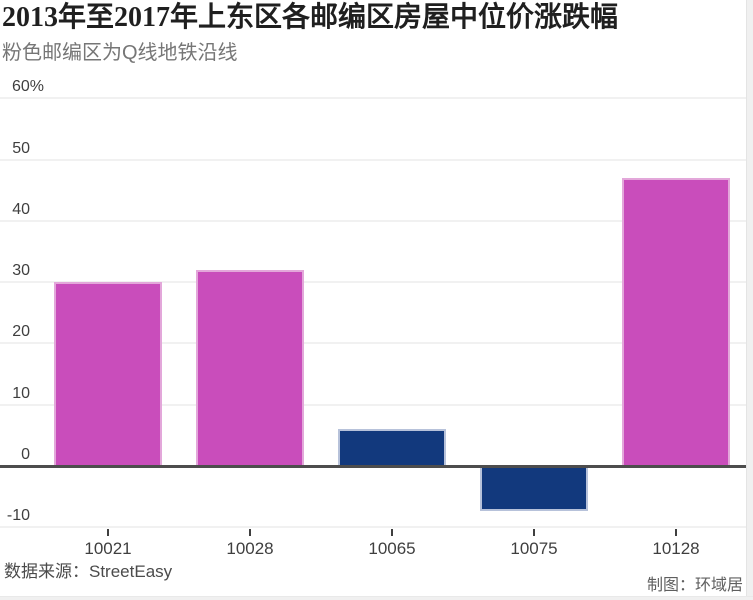  Describe the element at coordinates (373, 527) in the screenshot. I see `gridline--10` at that location.